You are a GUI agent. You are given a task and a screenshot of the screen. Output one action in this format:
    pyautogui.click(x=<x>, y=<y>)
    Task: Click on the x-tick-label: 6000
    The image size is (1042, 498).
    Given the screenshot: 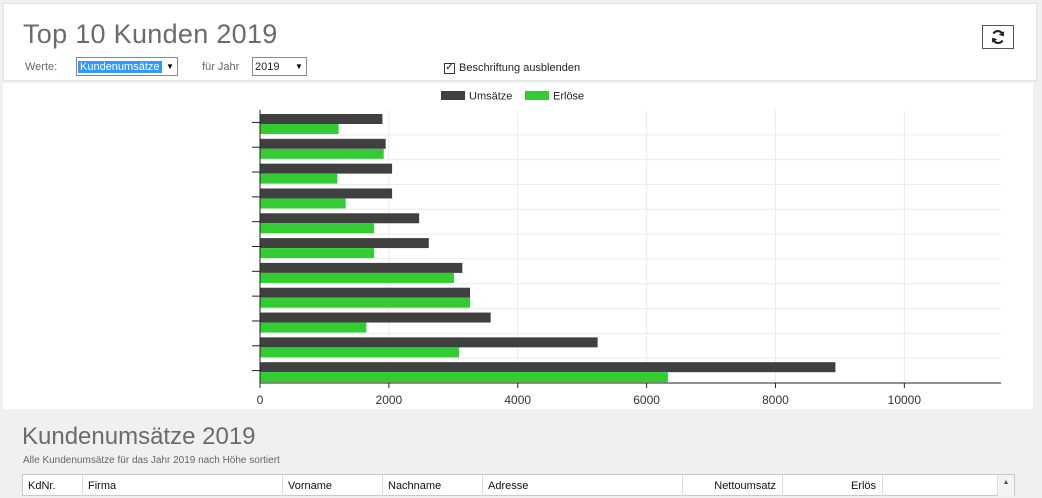 What is the action you would take?
    pyautogui.click(x=646, y=400)
    